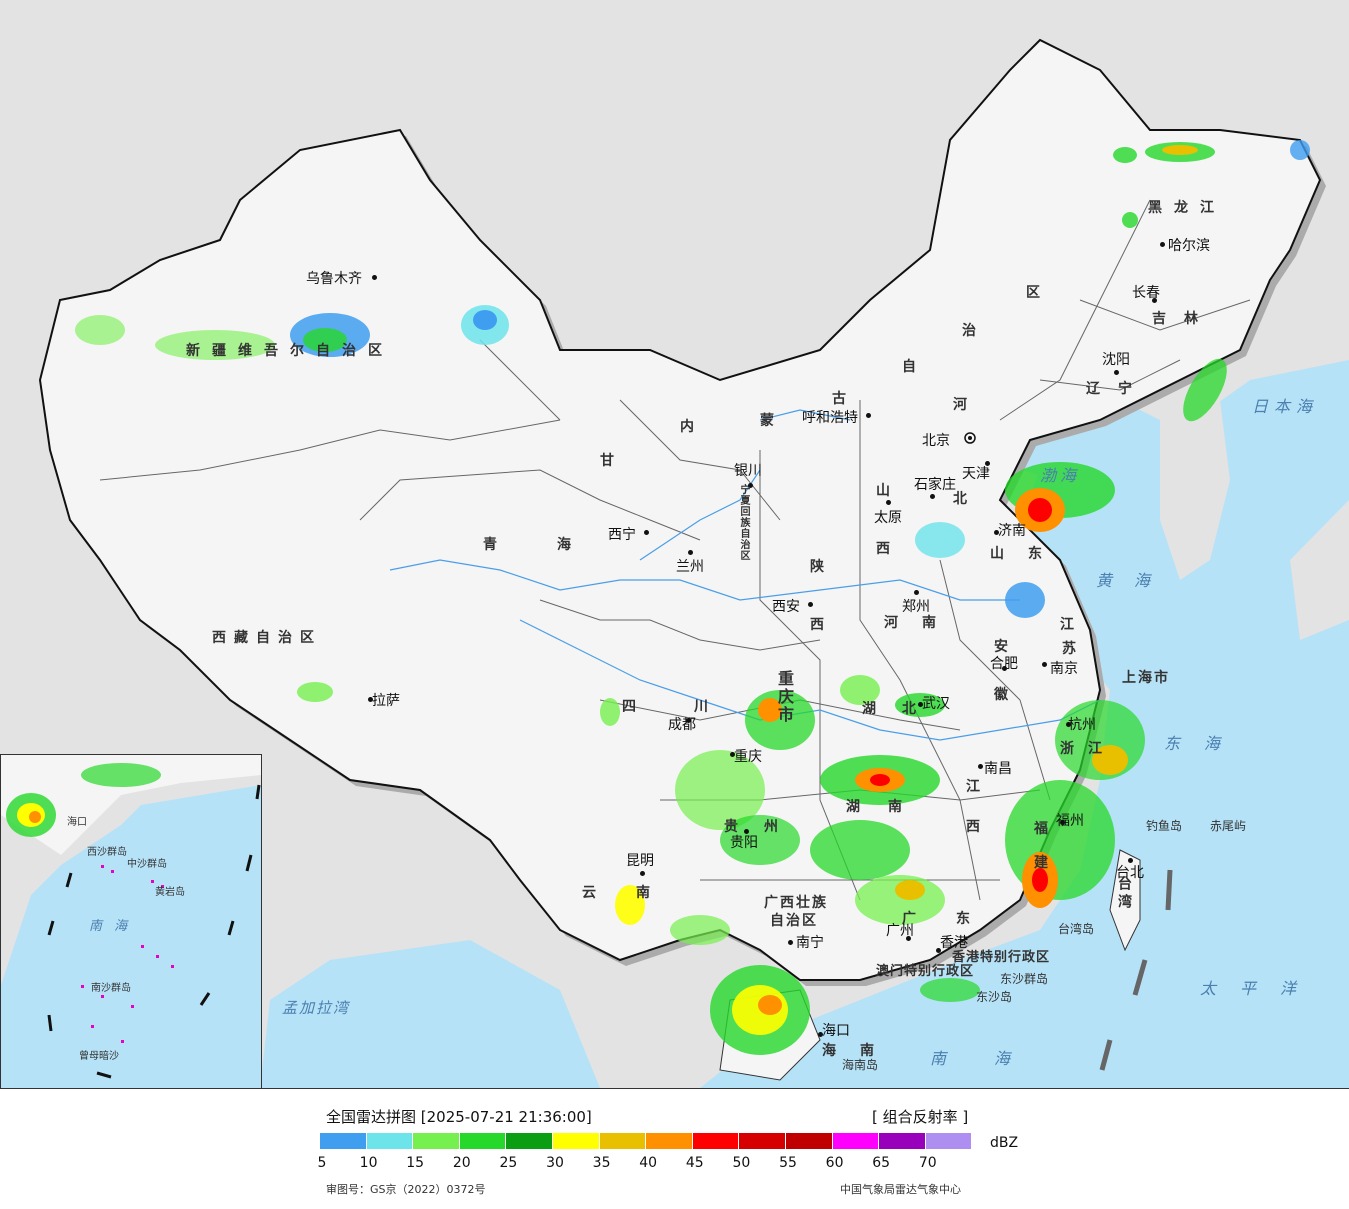  I want to click on tick-30: 30, so click(555, 1163).